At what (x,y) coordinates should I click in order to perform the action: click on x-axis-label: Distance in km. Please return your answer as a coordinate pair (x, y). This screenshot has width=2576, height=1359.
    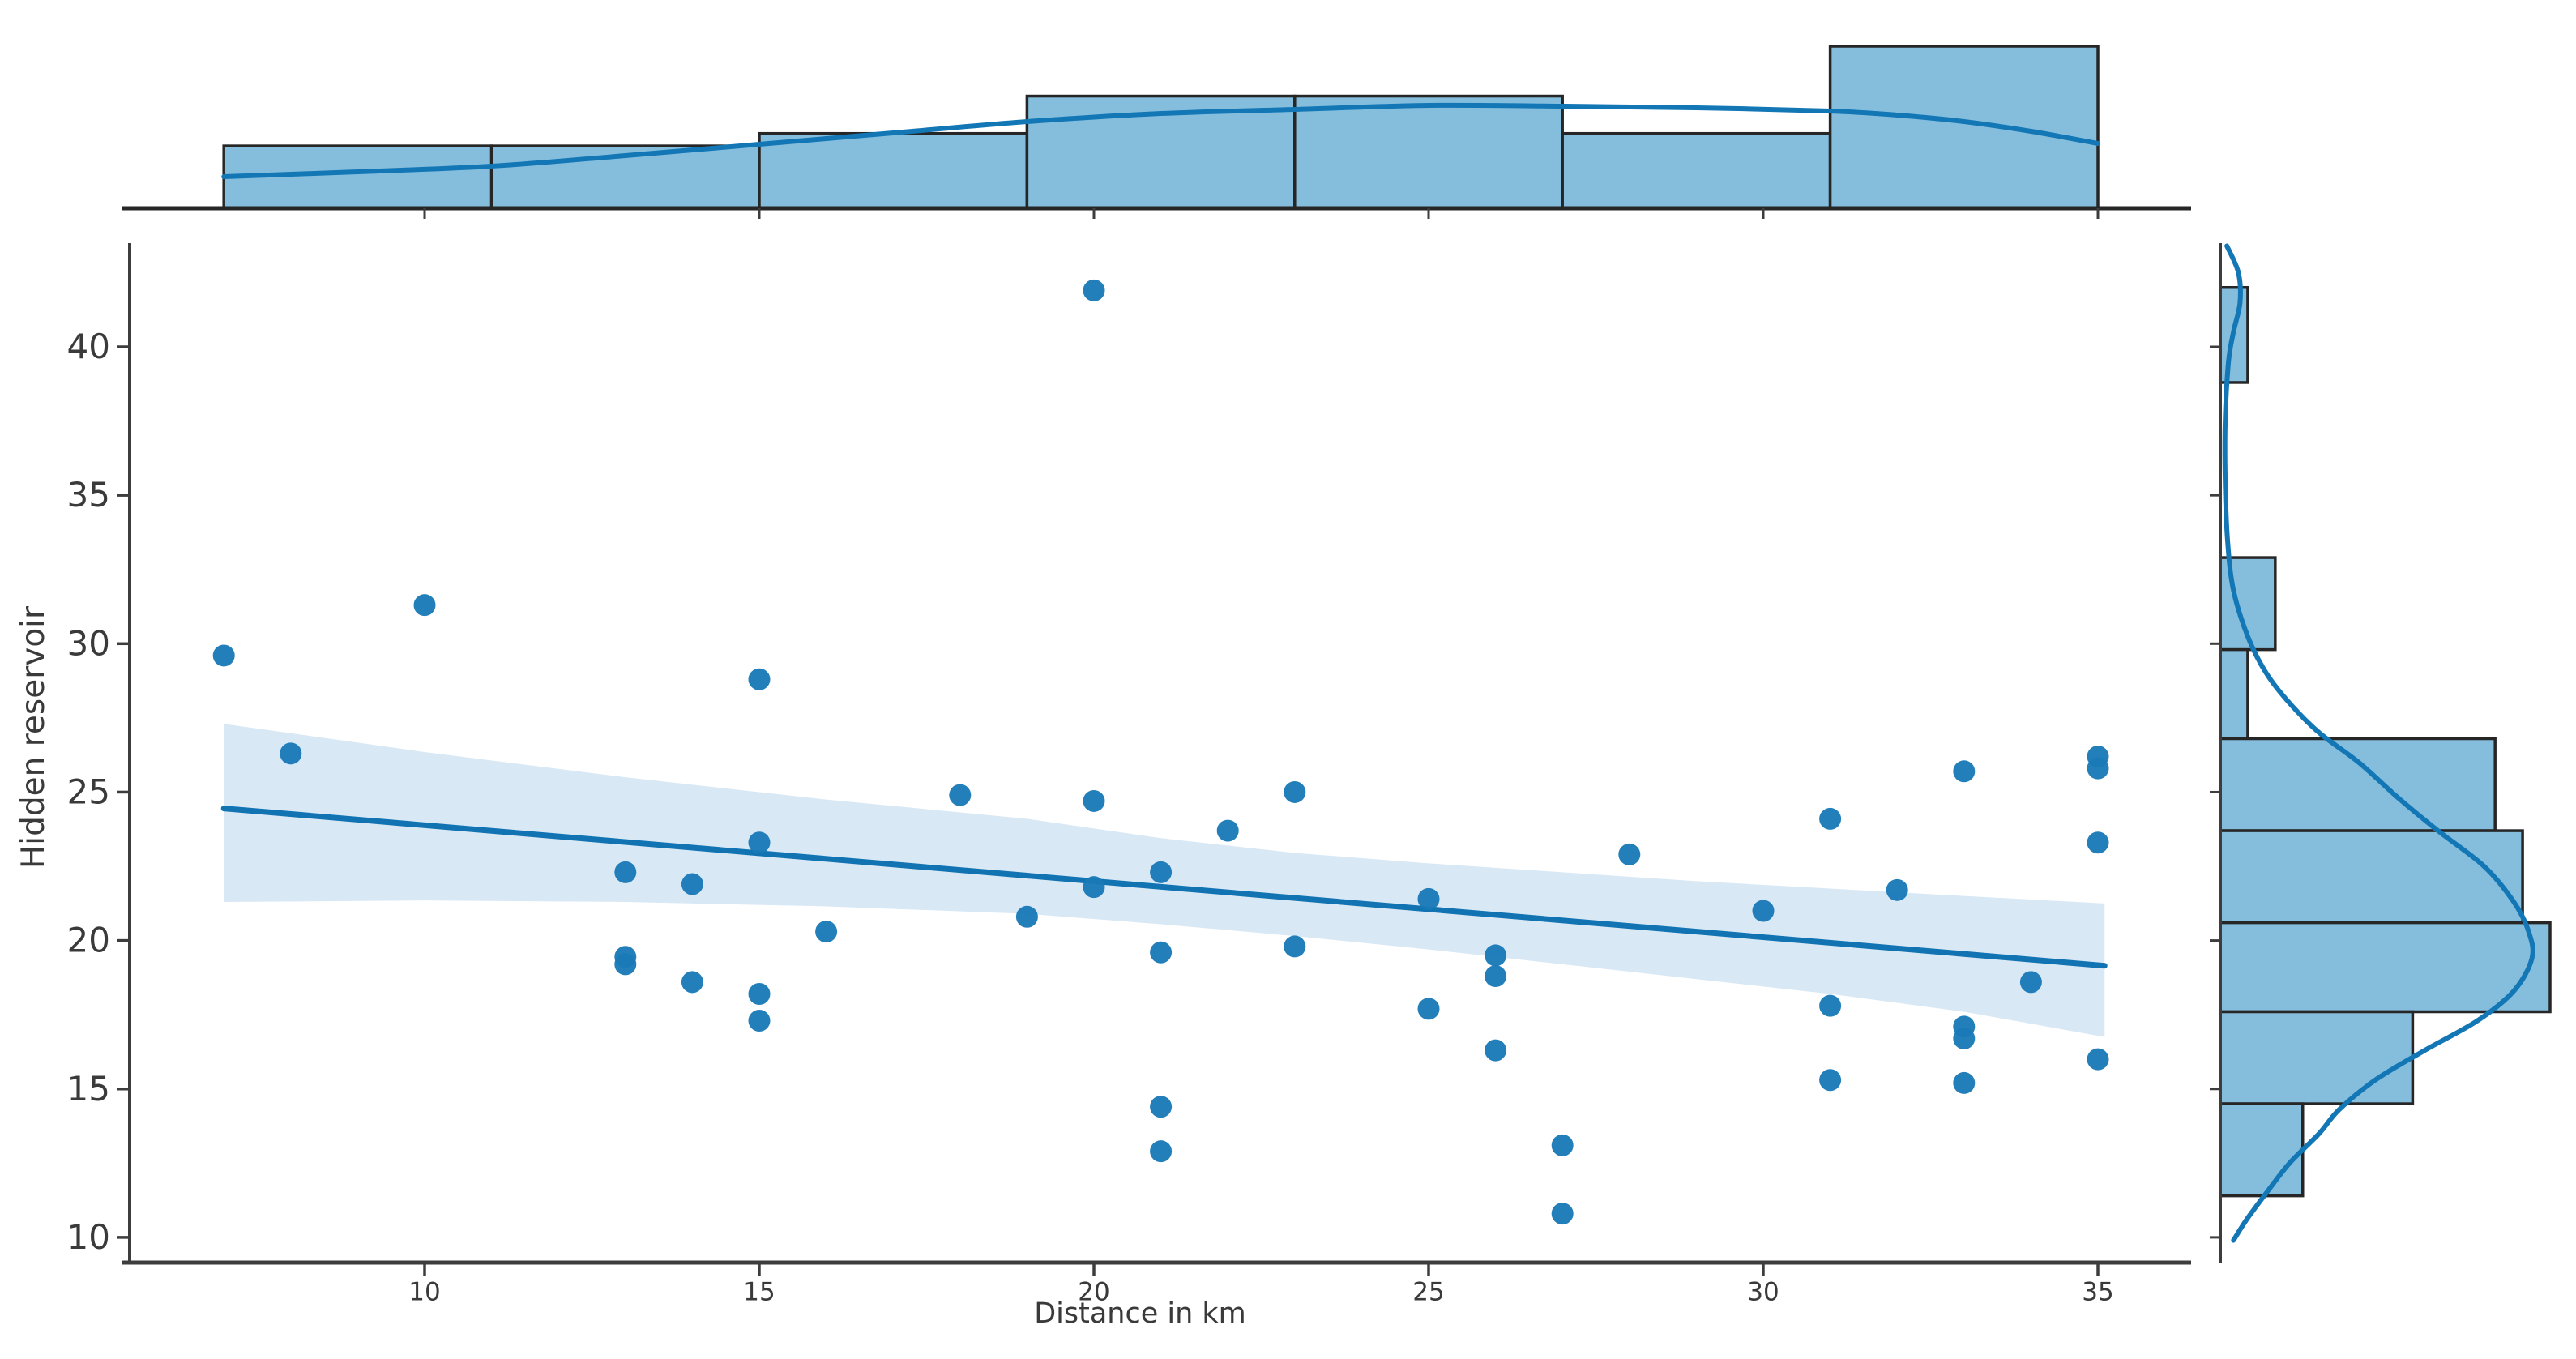
    Looking at the image, I should click on (1140, 1313).